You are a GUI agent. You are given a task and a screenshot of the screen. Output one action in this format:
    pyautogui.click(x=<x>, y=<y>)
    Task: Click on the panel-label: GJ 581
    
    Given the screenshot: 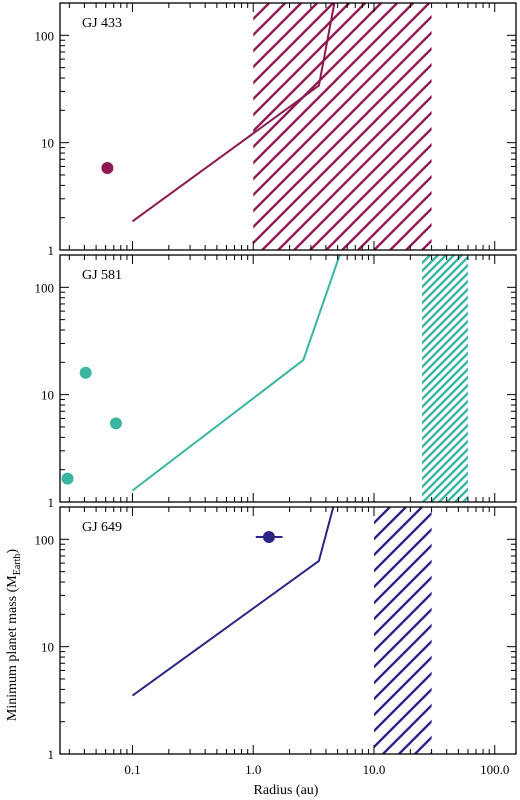 What is the action you would take?
    pyautogui.click(x=102, y=275)
    